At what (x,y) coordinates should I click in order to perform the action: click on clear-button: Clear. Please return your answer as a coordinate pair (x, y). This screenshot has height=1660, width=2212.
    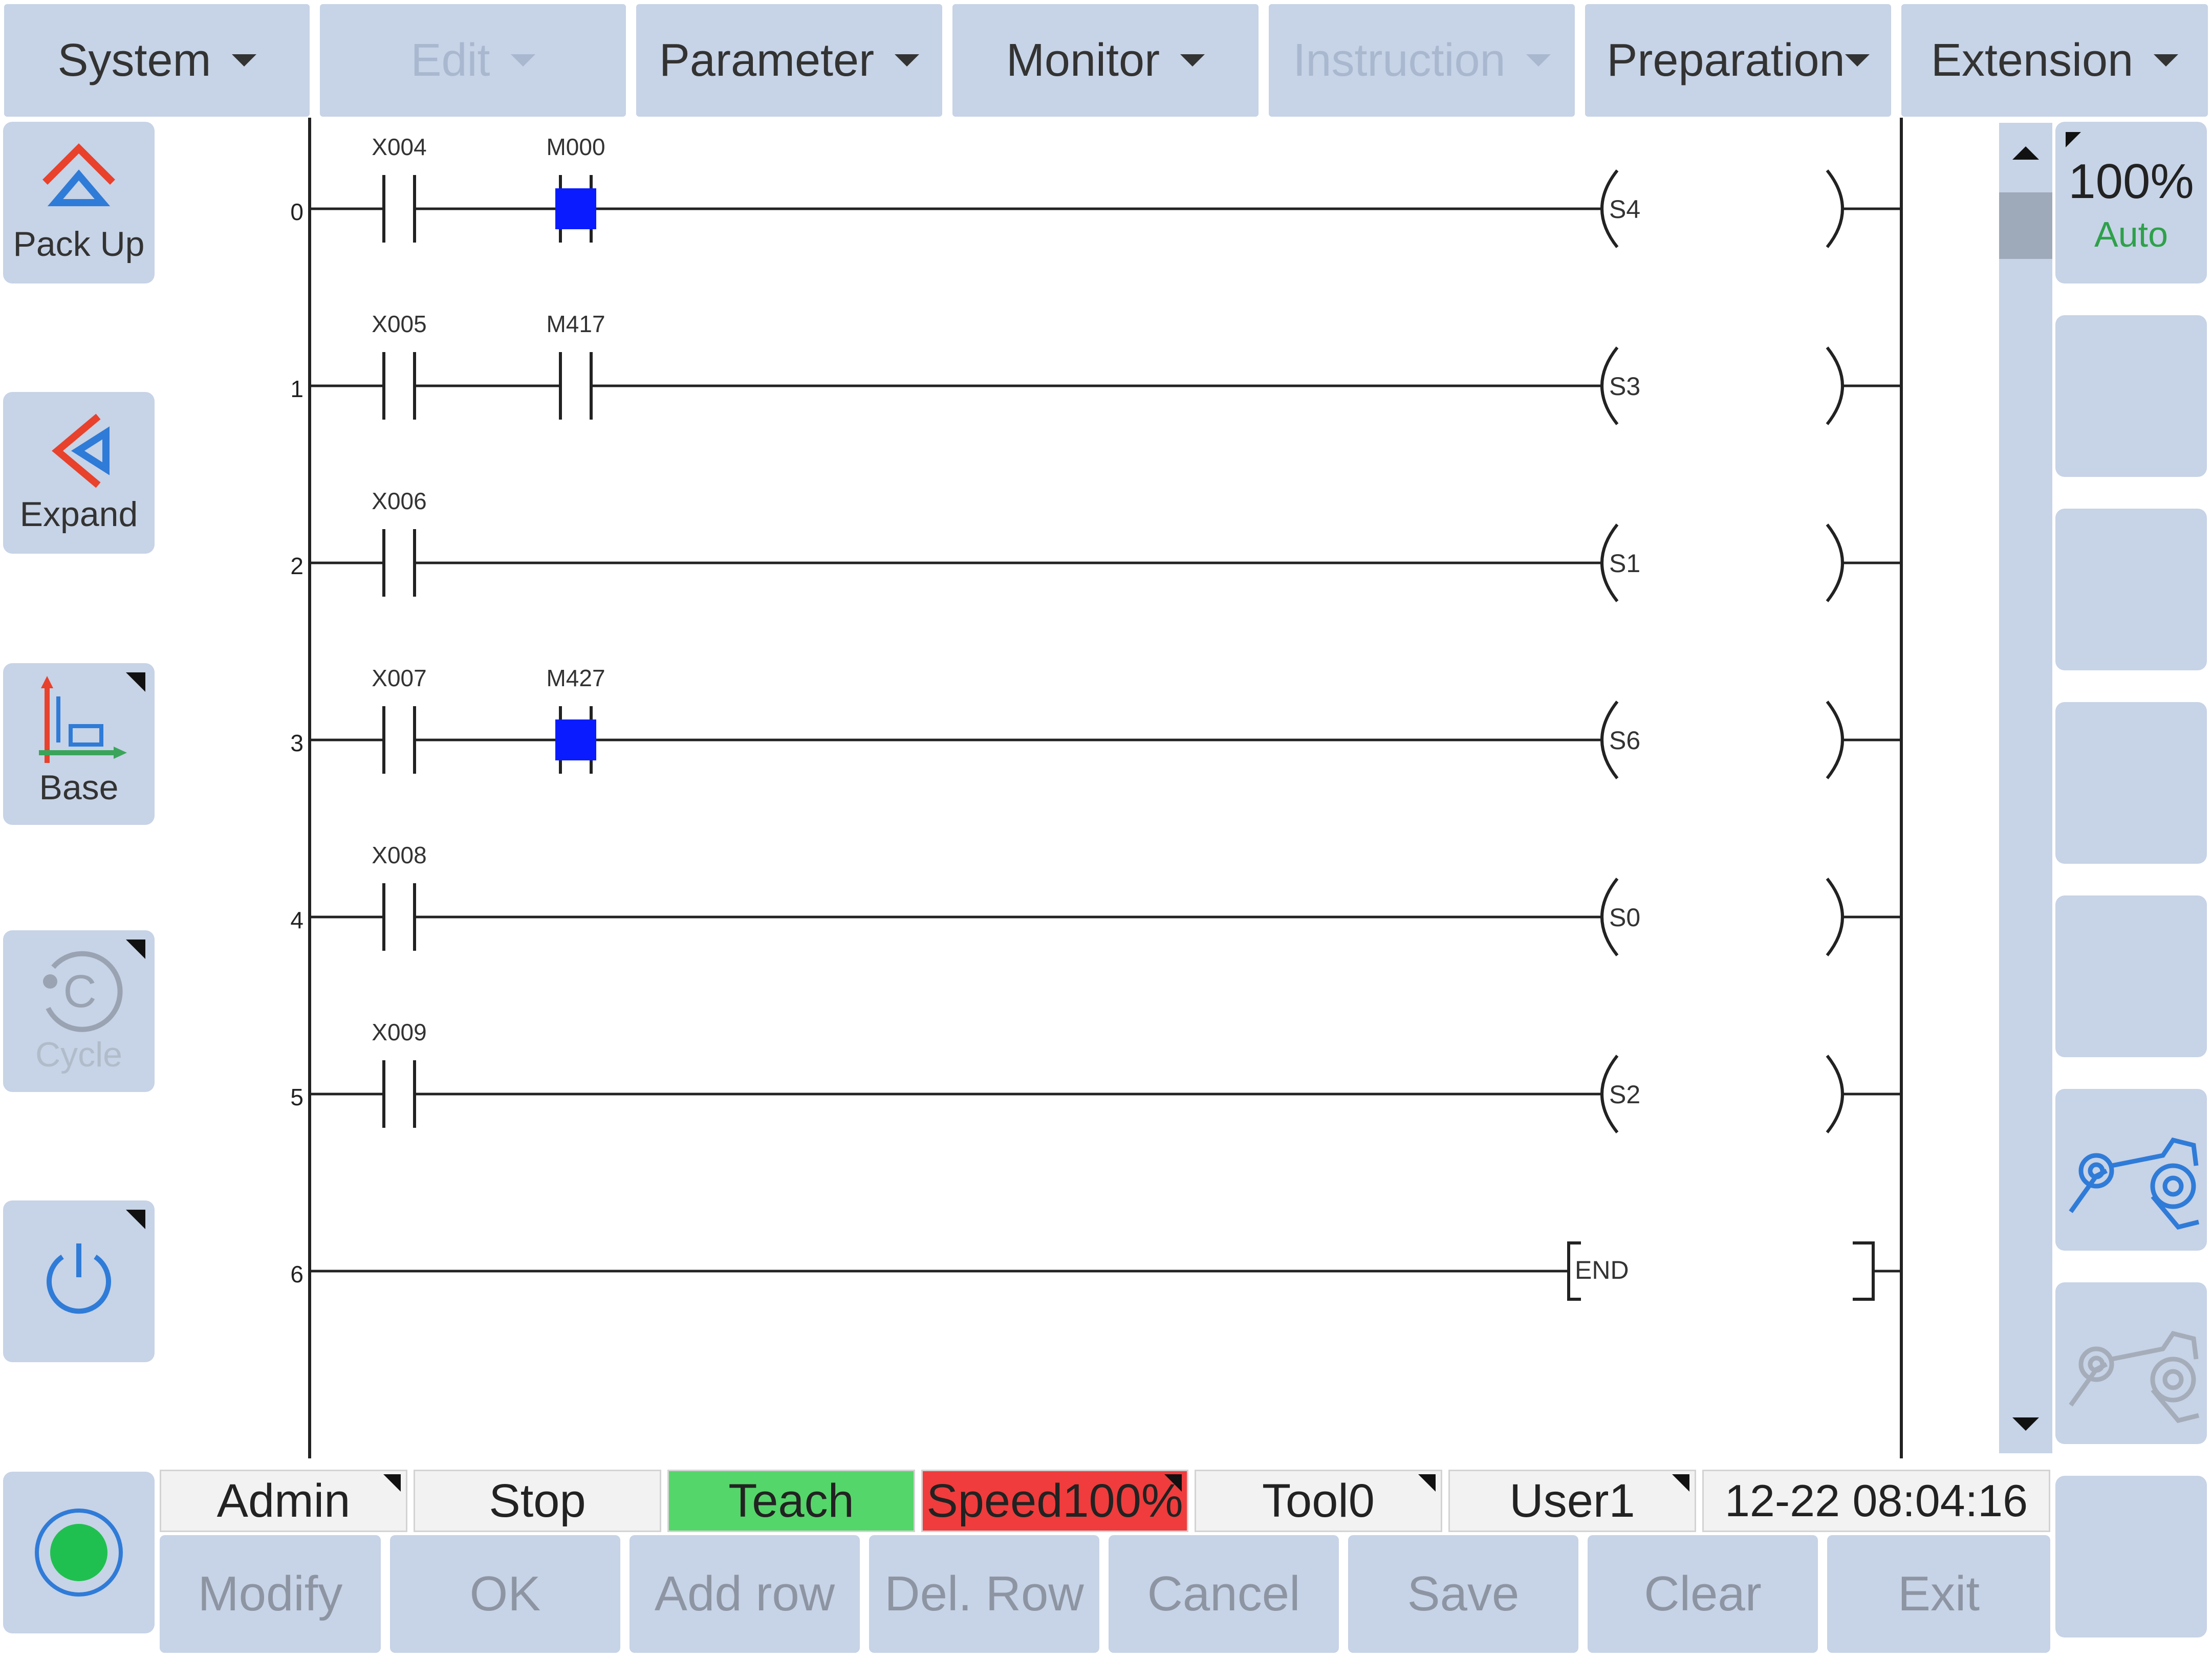
    Looking at the image, I should click on (1703, 1594).